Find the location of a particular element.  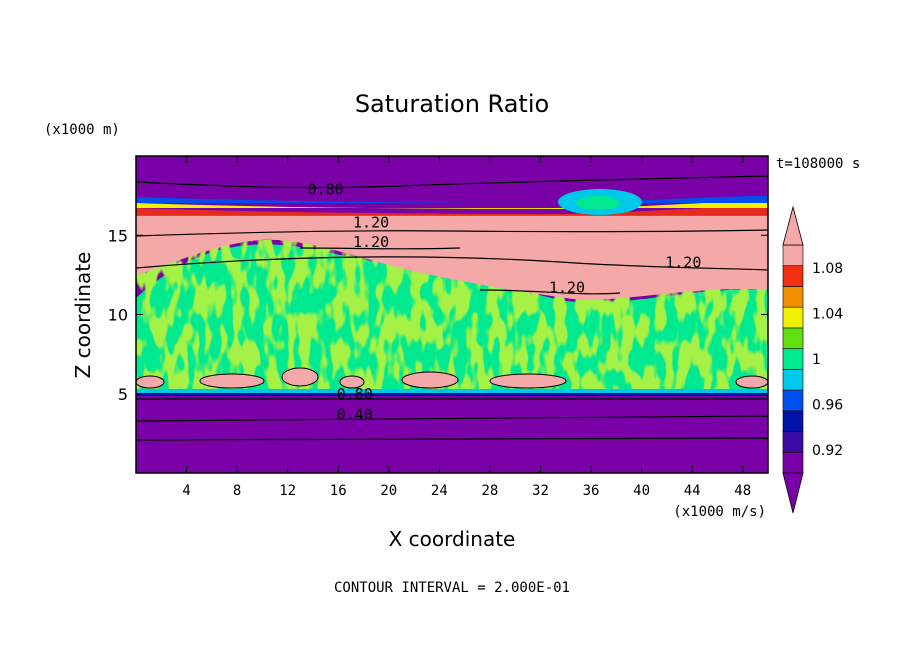

colorbar-max-extension is located at coordinates (793, 225).